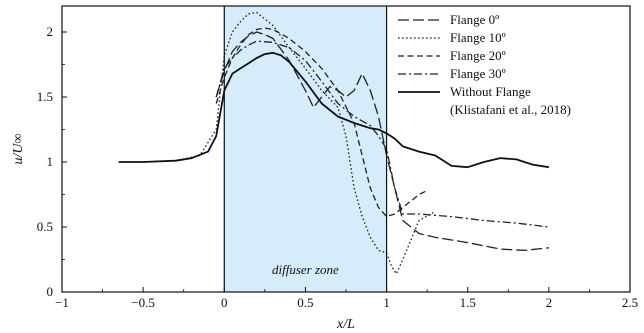  What do you see at coordinates (50, 291) in the screenshot?
I see `y-tick-label: 0` at bounding box center [50, 291].